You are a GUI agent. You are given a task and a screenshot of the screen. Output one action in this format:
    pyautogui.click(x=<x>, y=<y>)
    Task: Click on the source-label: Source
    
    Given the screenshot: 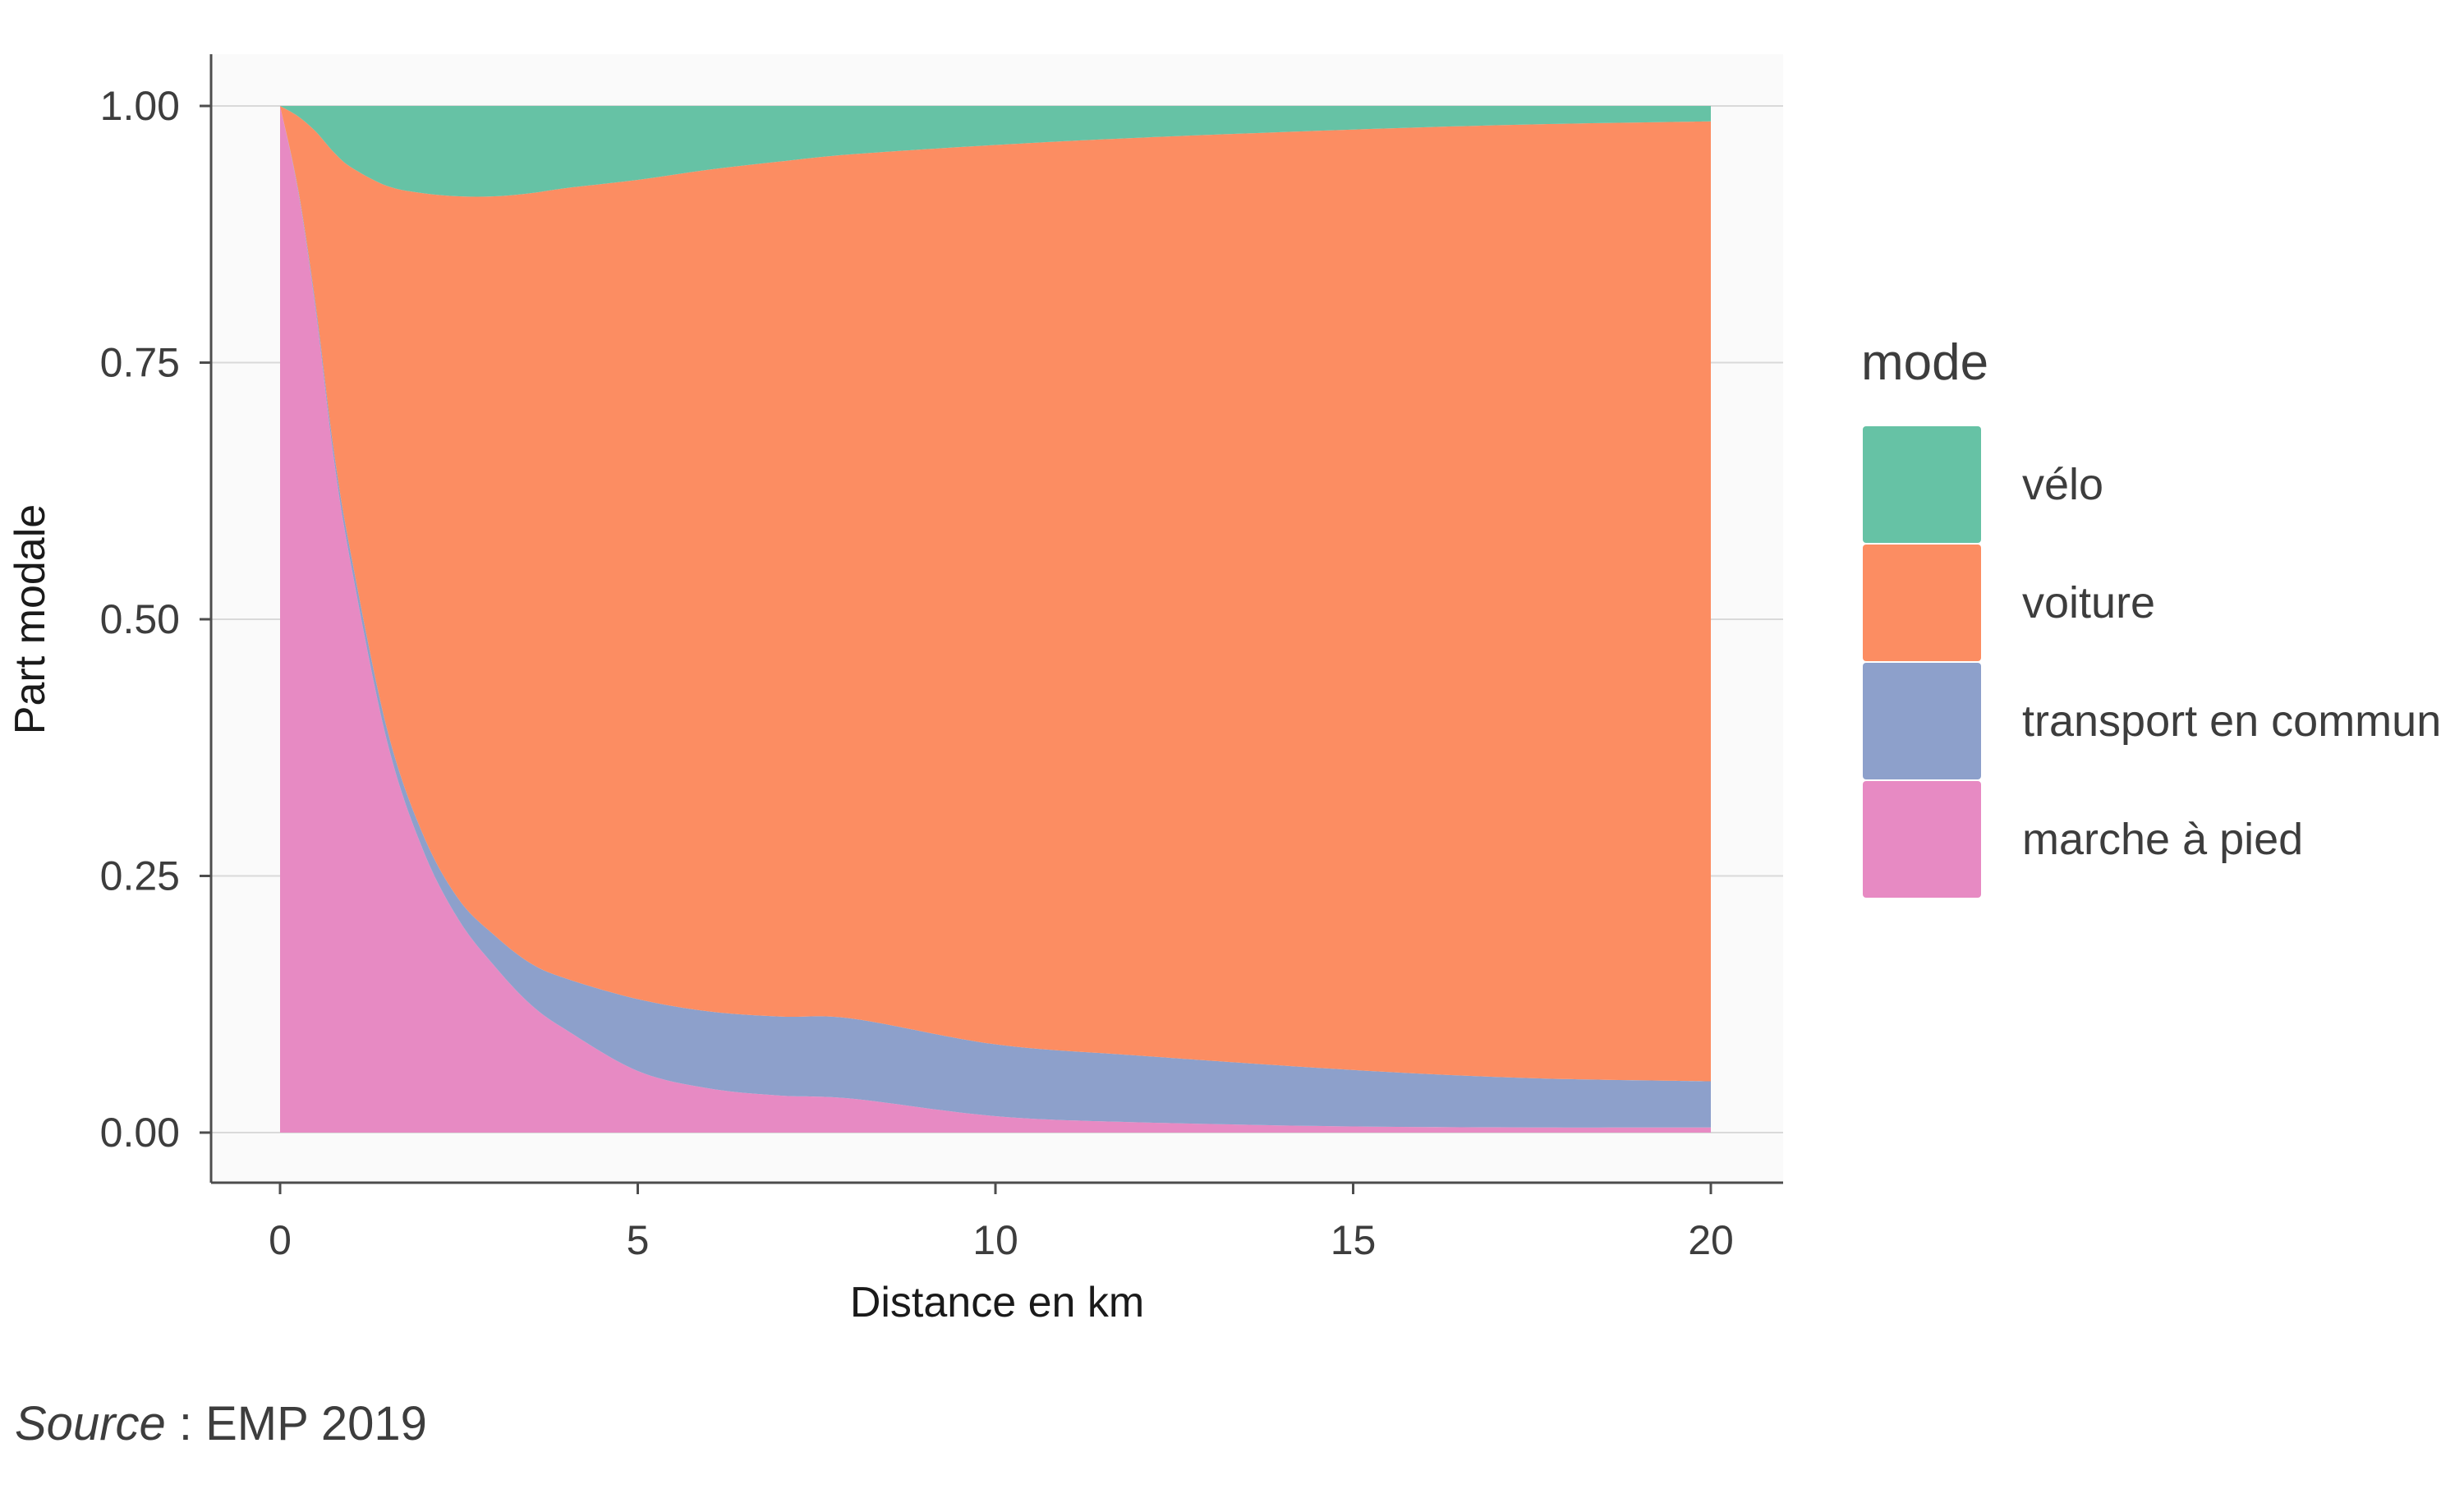 What is the action you would take?
    pyautogui.click(x=90, y=1423)
    